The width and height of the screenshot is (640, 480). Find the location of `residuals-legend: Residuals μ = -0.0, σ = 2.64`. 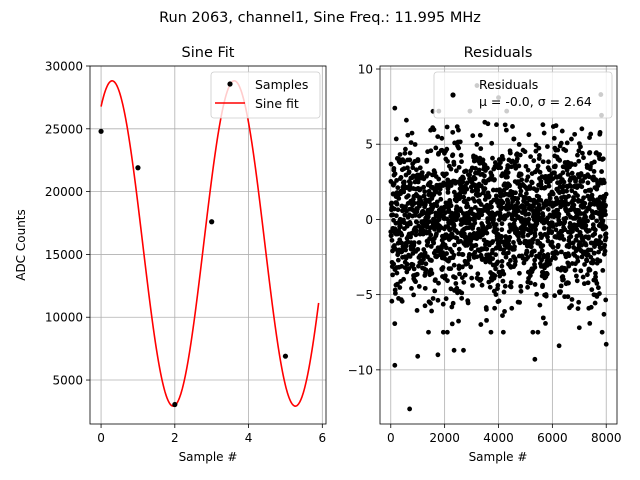

residuals-legend: Residuals μ = -0.0, σ = 2.64 is located at coordinates (523, 95).